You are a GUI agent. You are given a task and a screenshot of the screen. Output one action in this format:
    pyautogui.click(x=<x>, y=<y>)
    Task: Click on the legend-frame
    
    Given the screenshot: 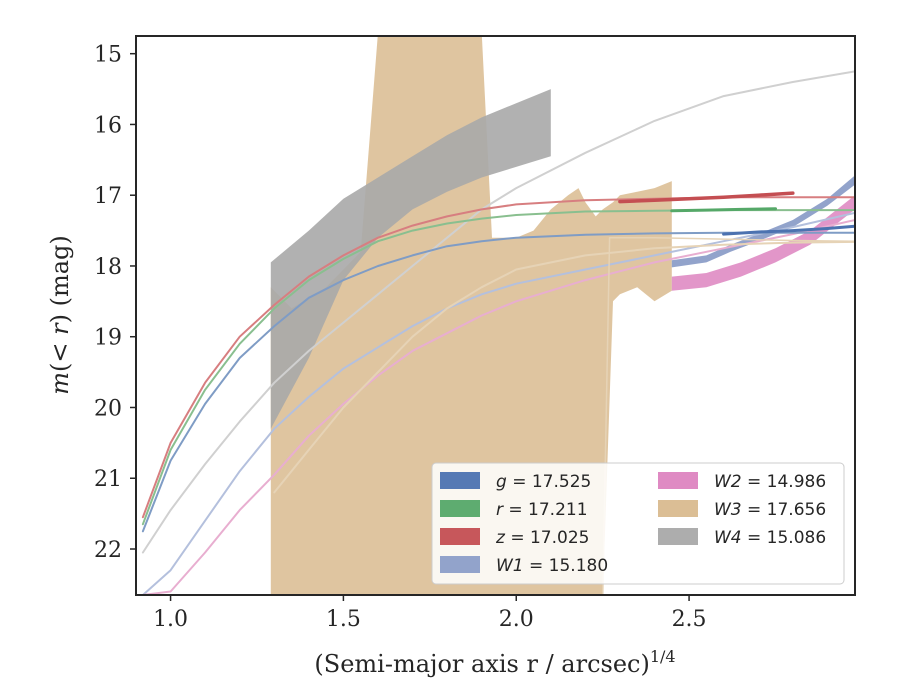 What is the action you would take?
    pyautogui.click(x=638, y=523)
    